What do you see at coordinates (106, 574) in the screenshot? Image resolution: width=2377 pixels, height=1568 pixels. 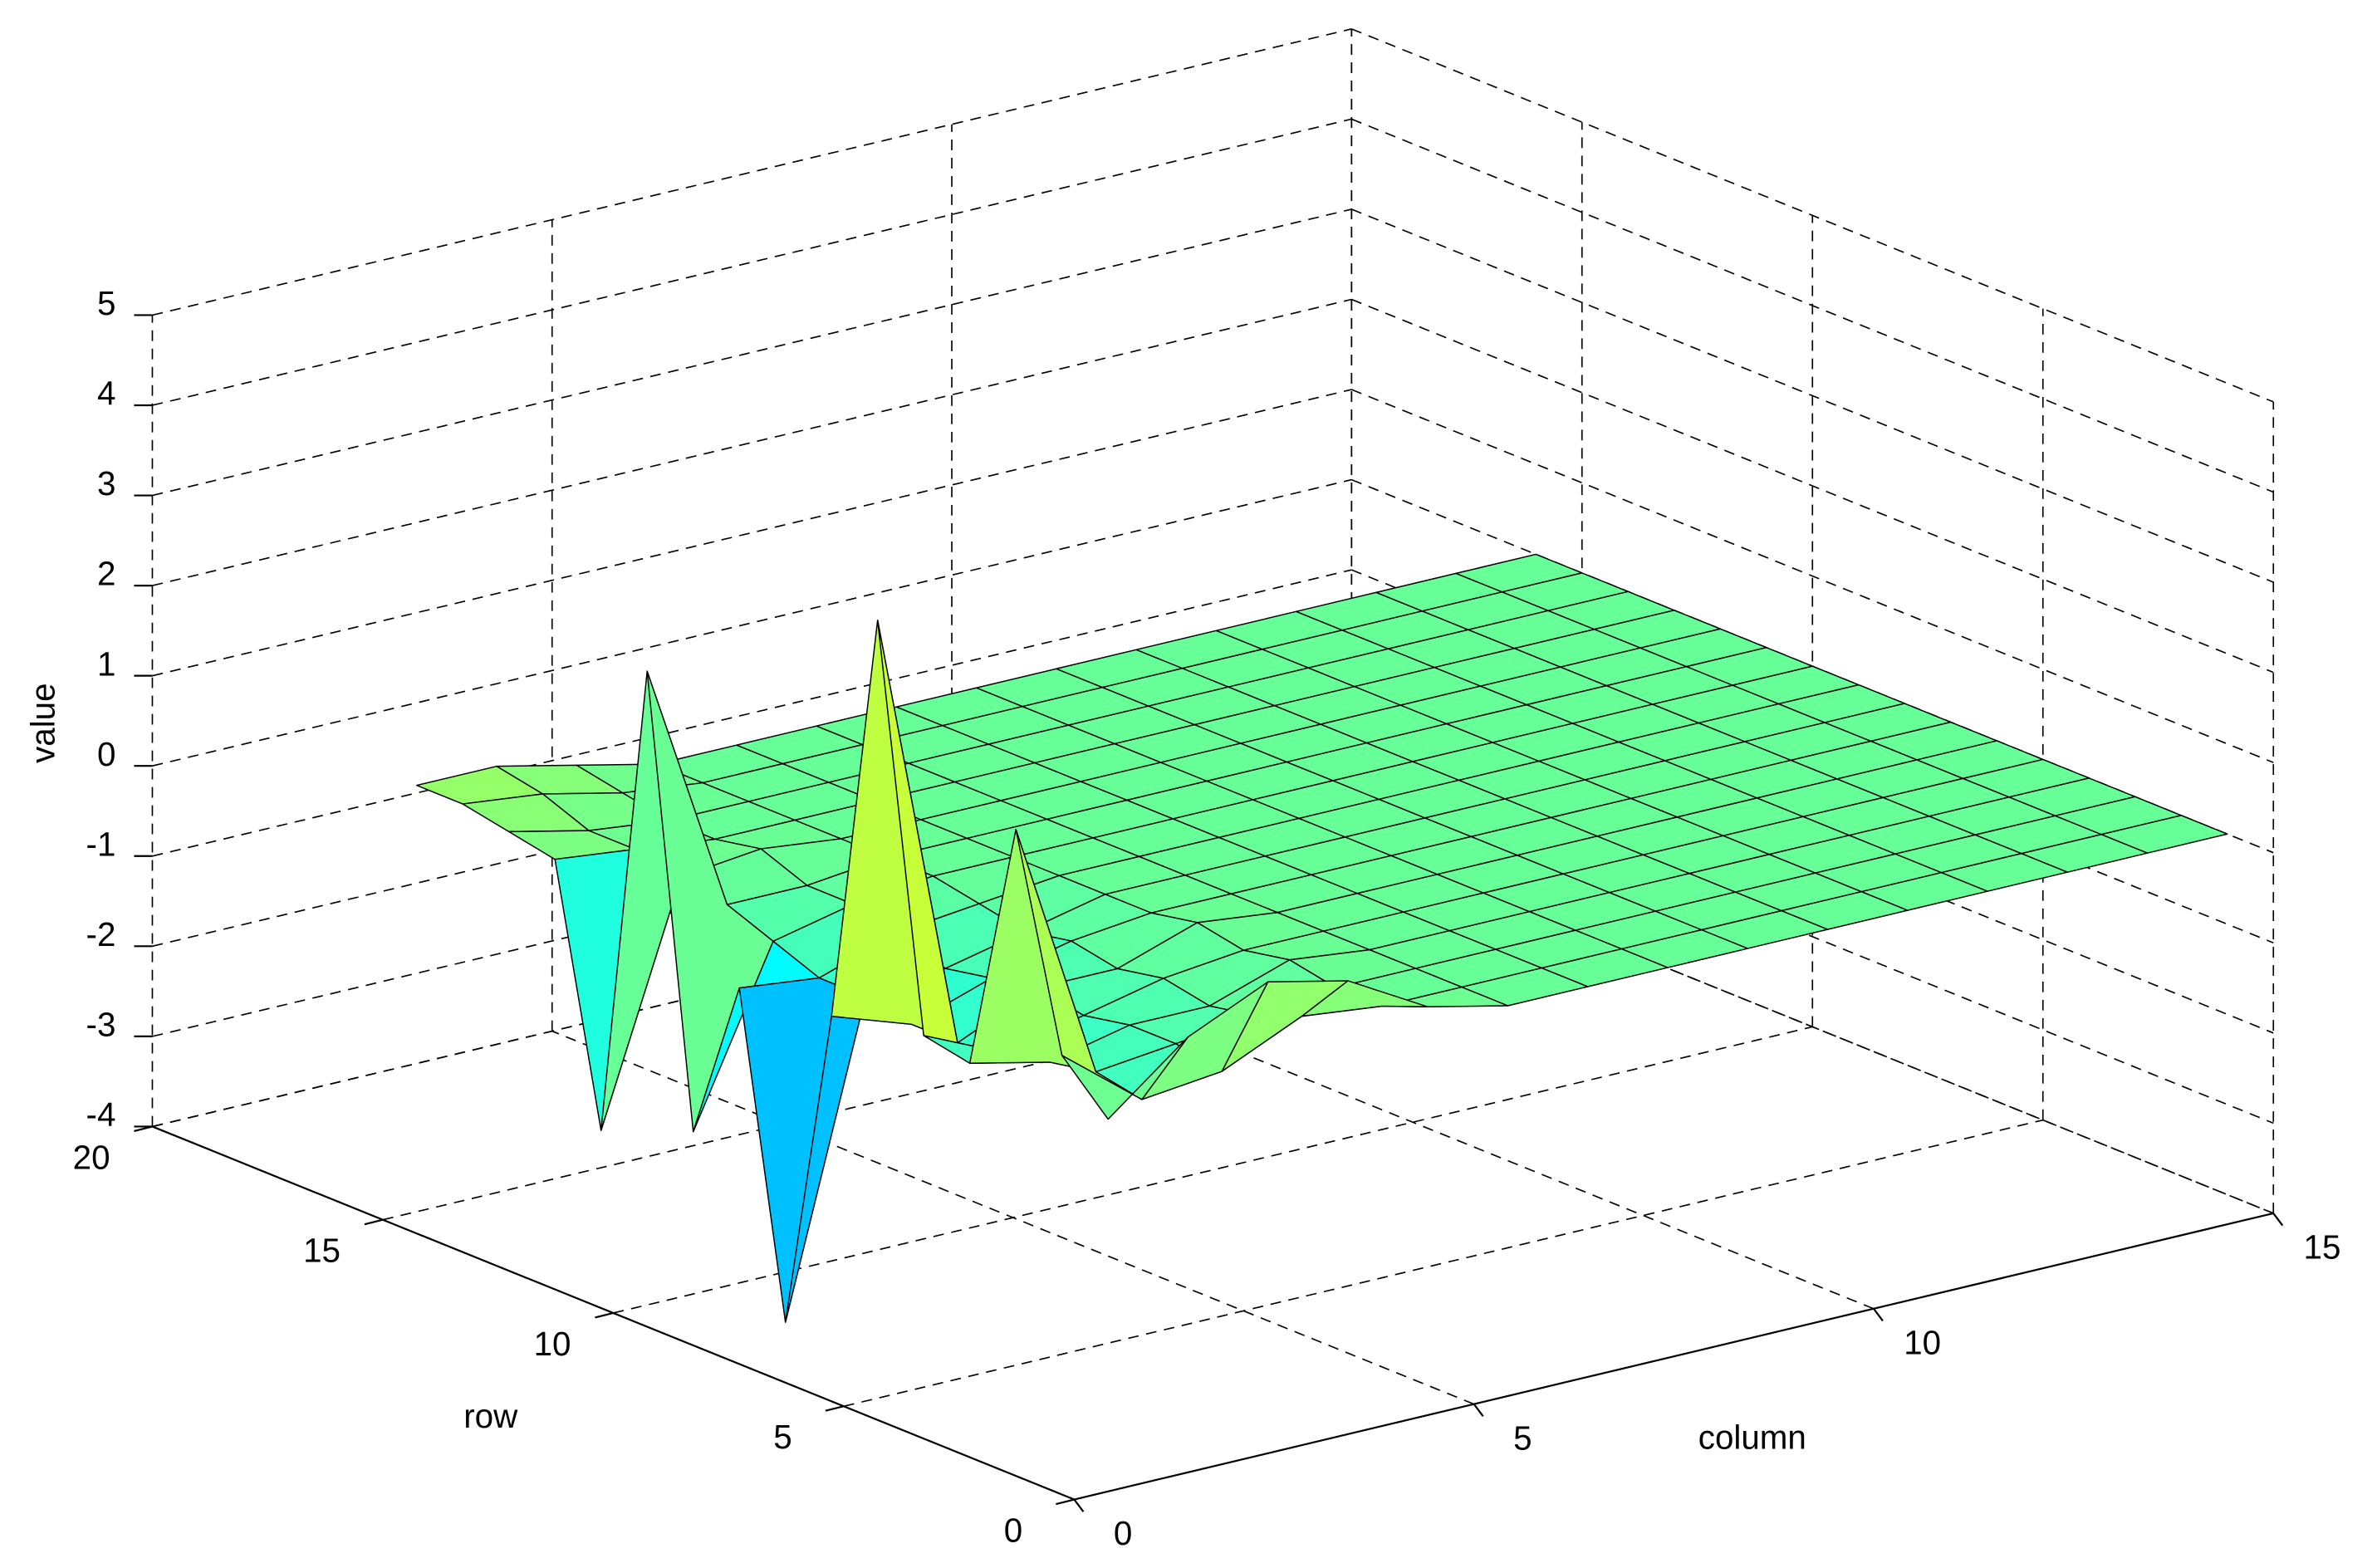 I see `z-tick-label: 2` at bounding box center [106, 574].